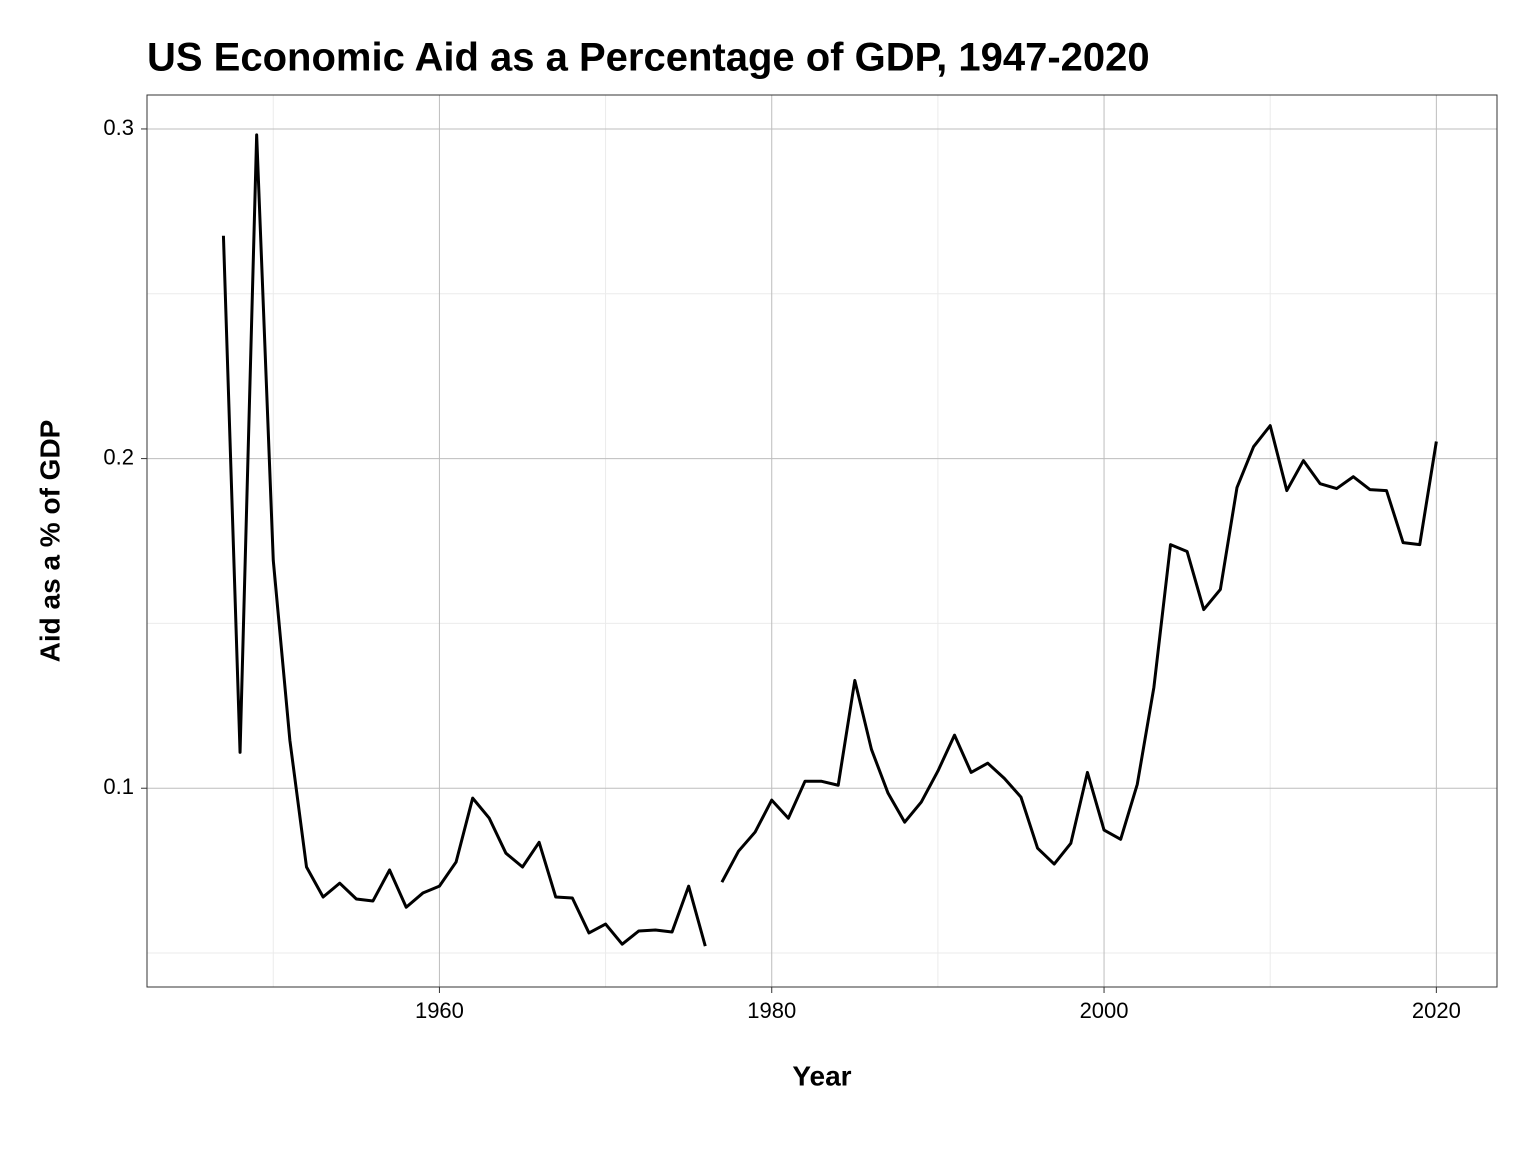 This screenshot has height=1152, width=1536. I want to click on x-tick-label: 2020, so click(1436, 1010).